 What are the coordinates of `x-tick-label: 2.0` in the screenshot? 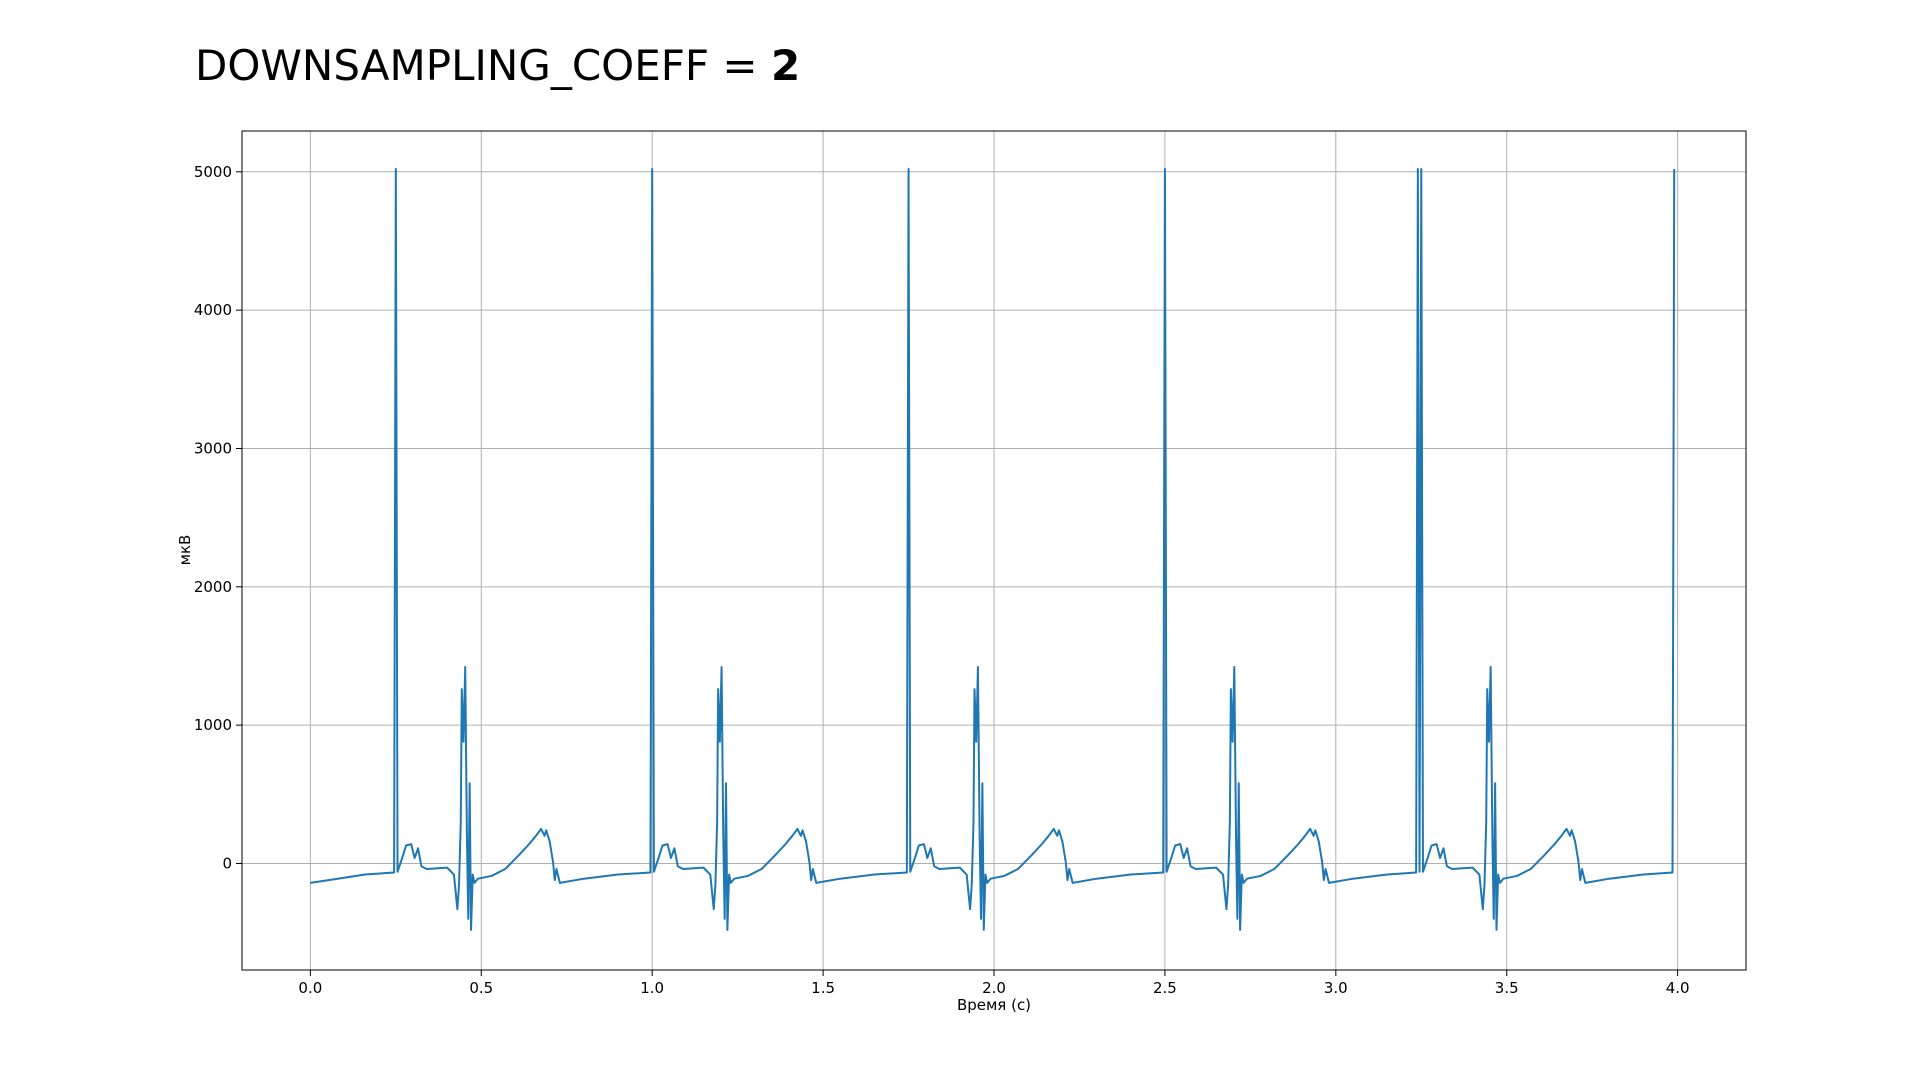 It's located at (994, 988).